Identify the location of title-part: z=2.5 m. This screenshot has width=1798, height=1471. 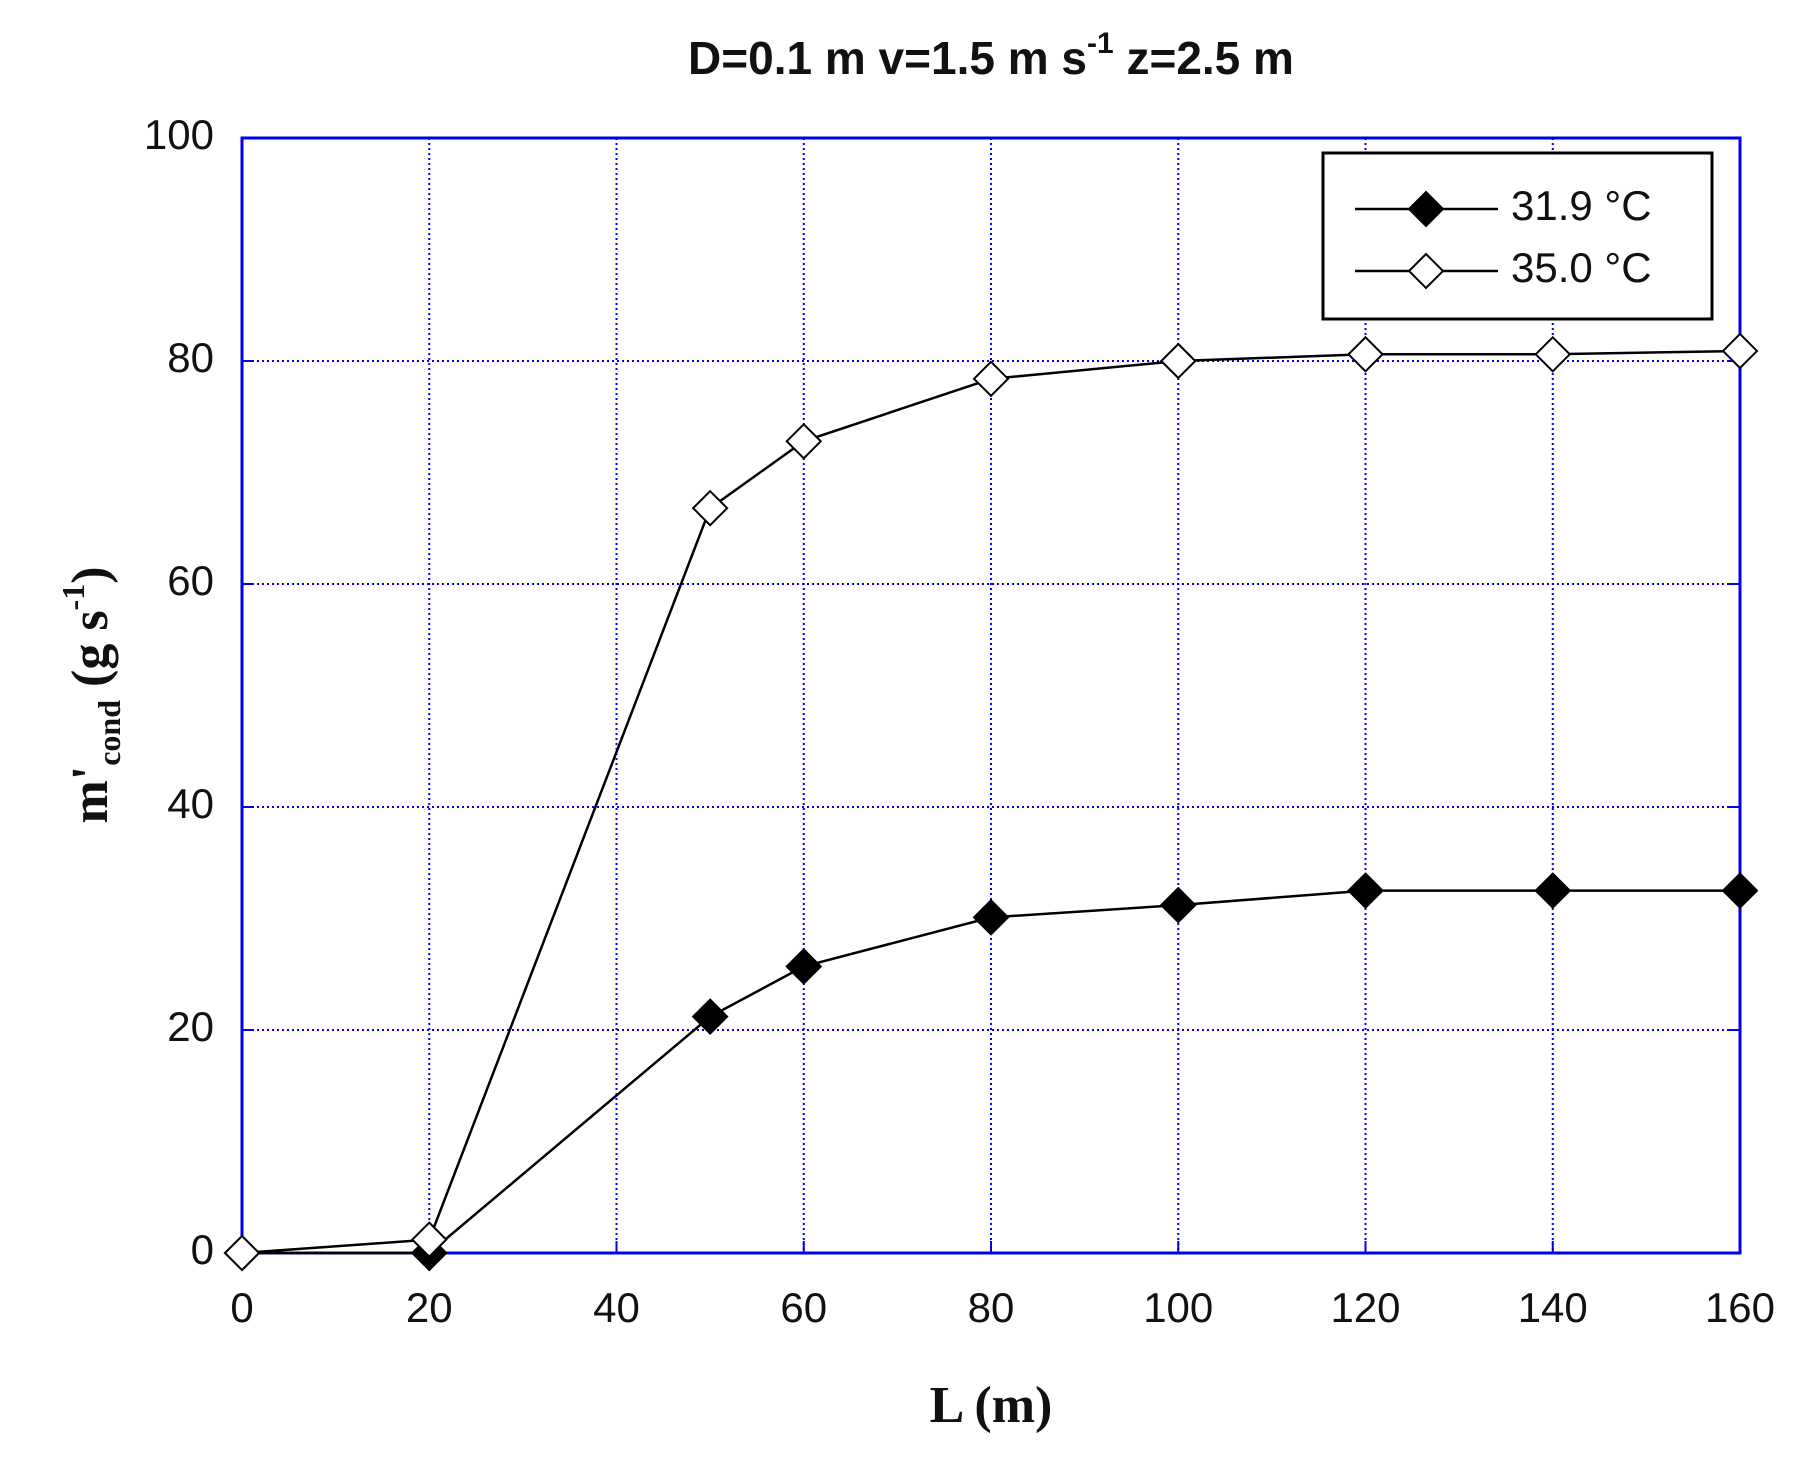
(1204, 58).